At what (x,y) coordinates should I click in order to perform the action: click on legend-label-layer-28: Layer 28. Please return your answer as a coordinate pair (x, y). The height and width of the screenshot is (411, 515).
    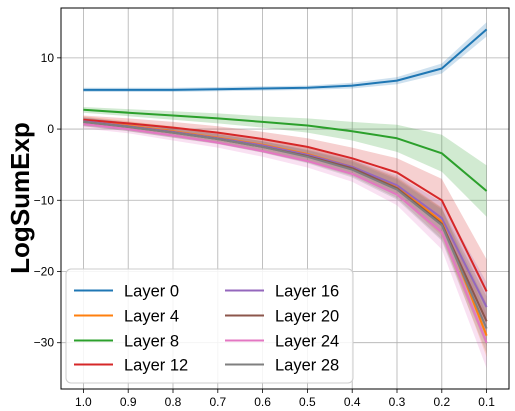
    Looking at the image, I should click on (307, 366).